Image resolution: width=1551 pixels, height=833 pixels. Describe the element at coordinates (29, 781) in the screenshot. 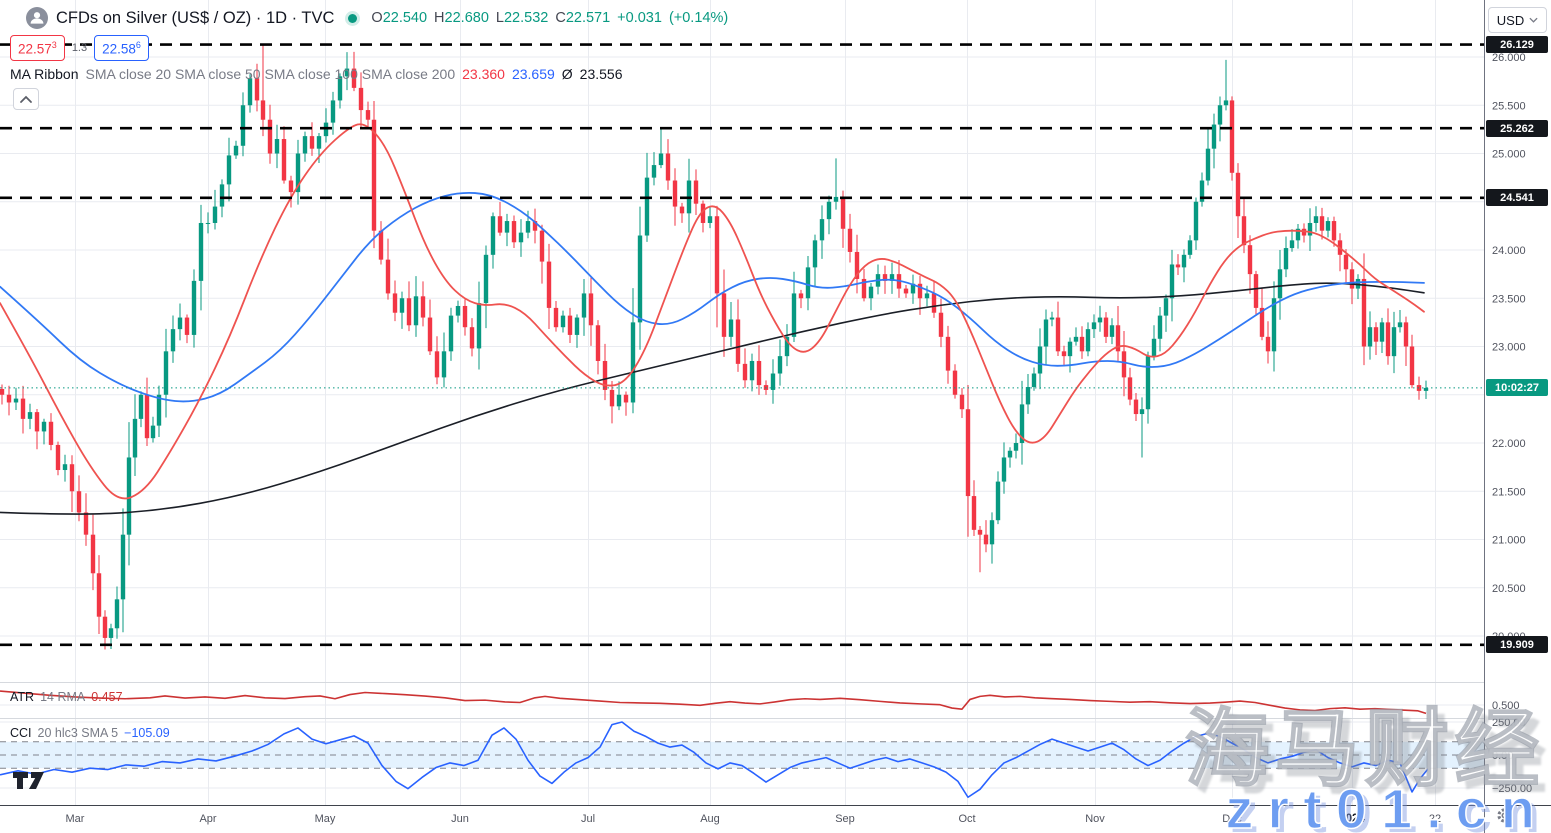

I see `tradingview-logo` at that location.